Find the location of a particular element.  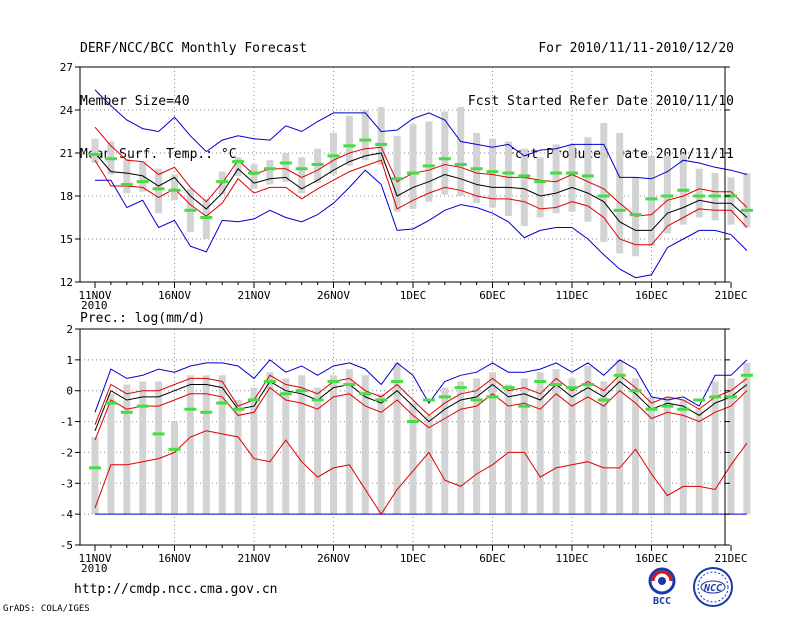

prec-ytick-label: -4 is located at coordinates (67, 514).